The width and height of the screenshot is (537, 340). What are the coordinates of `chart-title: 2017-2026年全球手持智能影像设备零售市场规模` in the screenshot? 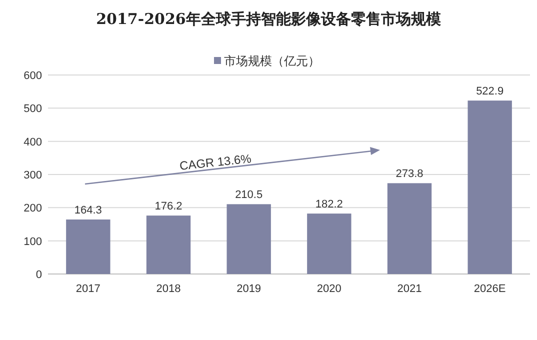 It's located at (269, 19).